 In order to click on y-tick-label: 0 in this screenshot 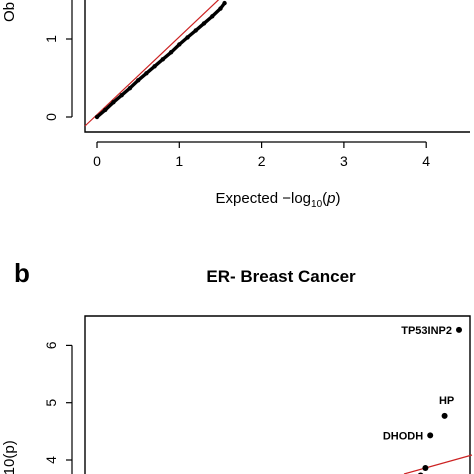, I will do `click(51, 117)`.